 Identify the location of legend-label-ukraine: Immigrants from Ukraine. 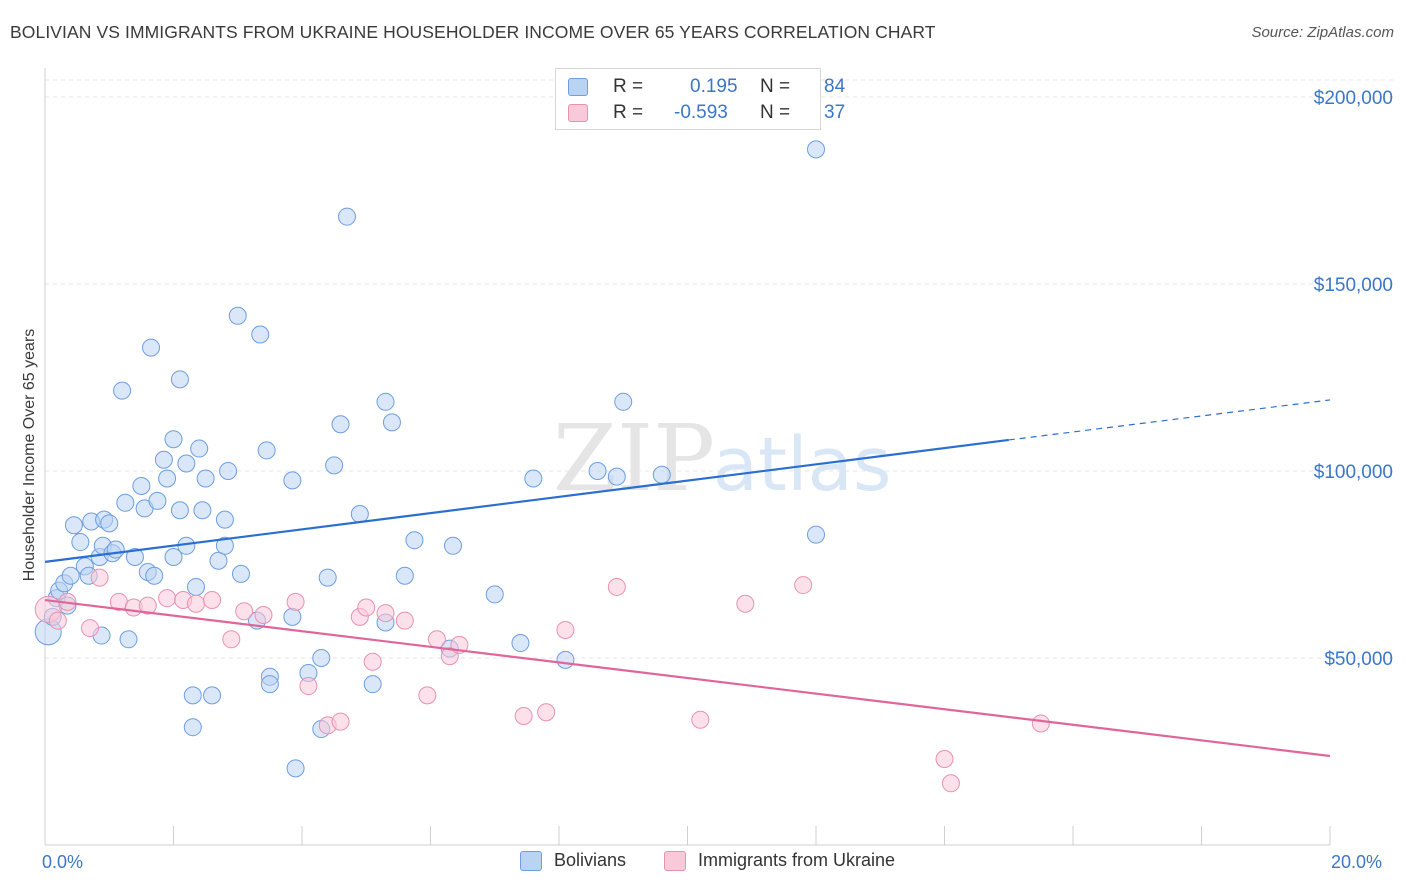
(797, 860).